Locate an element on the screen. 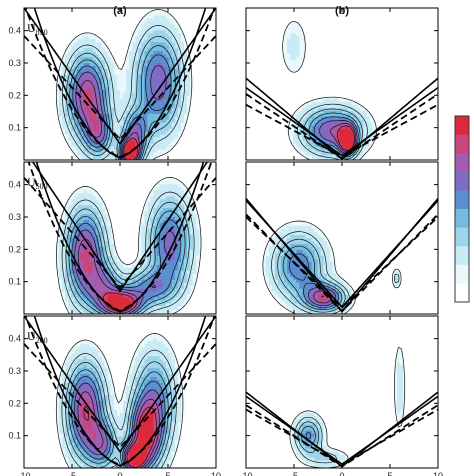 The height and width of the screenshot is (476, 474). contour-panel: 0.10.20.30.4(a)U850 is located at coordinates (112, 83).